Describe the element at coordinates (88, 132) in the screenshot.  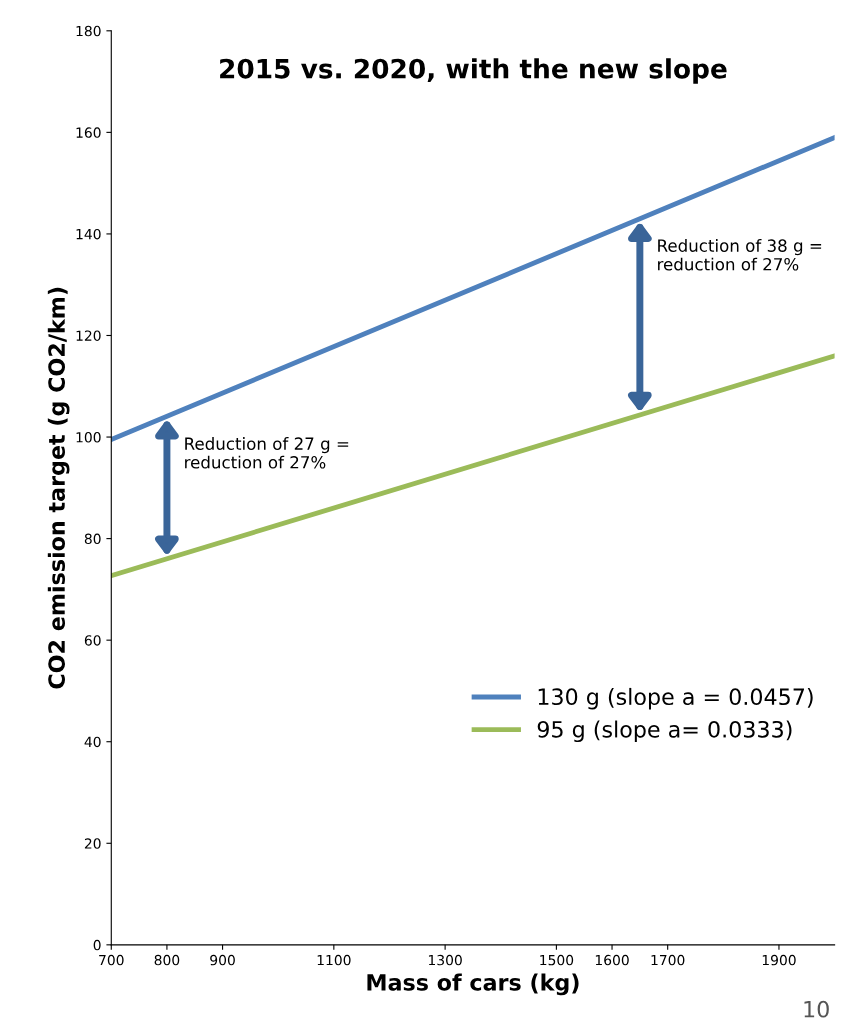
I see `y-tick-label: 160` at that location.